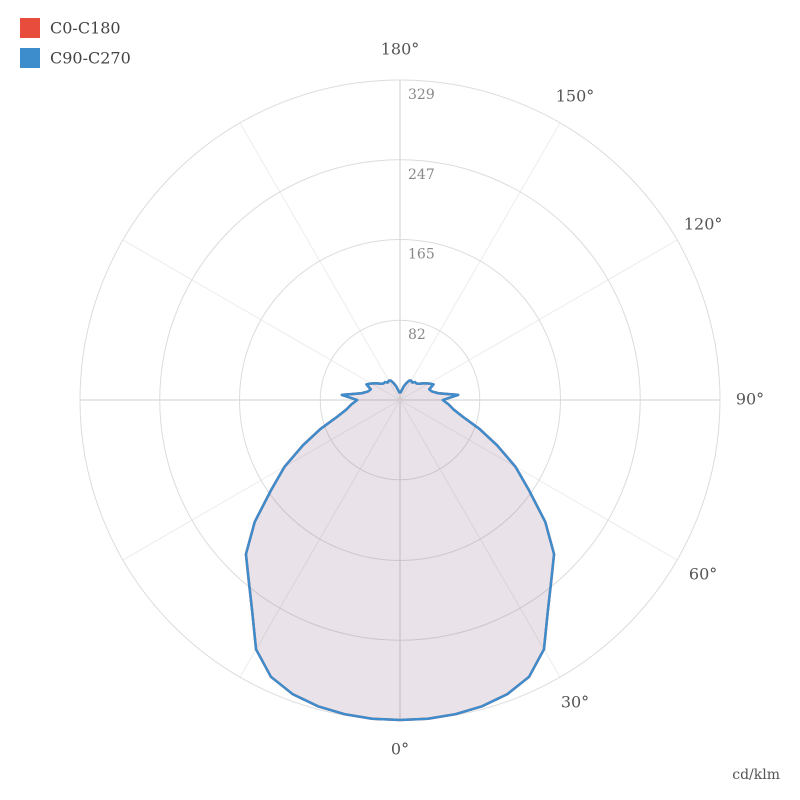 Image resolution: width=800 pixels, height=800 pixels. Describe the element at coordinates (421, 95) in the screenshot. I see `r-tick-label: 329` at that location.